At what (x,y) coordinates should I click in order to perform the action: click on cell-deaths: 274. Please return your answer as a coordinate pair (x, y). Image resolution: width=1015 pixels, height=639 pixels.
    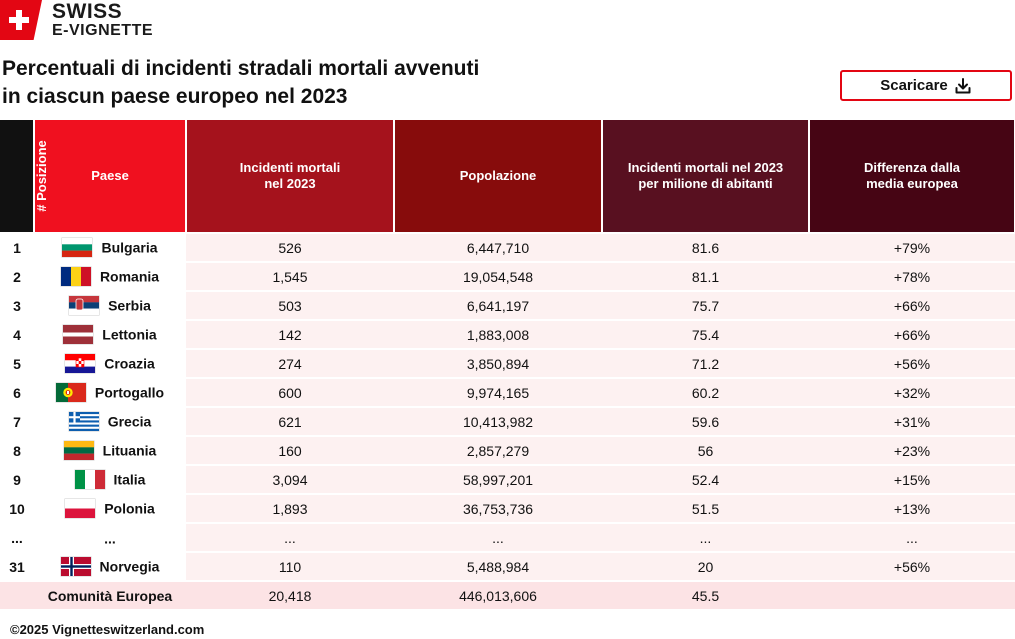
    Looking at the image, I should click on (290, 363).